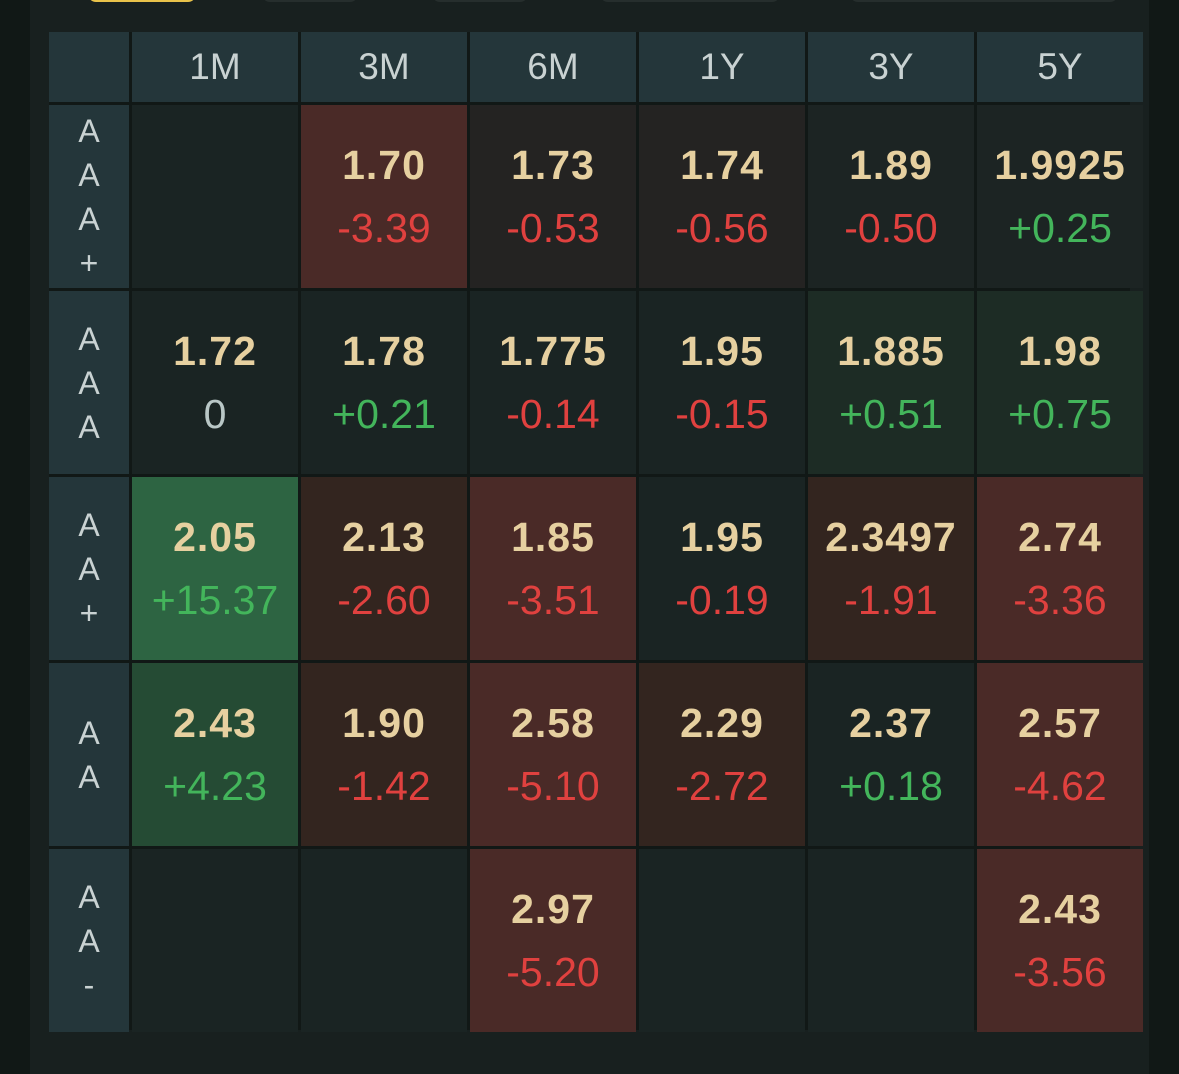  Describe the element at coordinates (215, 382) in the screenshot. I see `rate-cell: 1.72 0` at that location.